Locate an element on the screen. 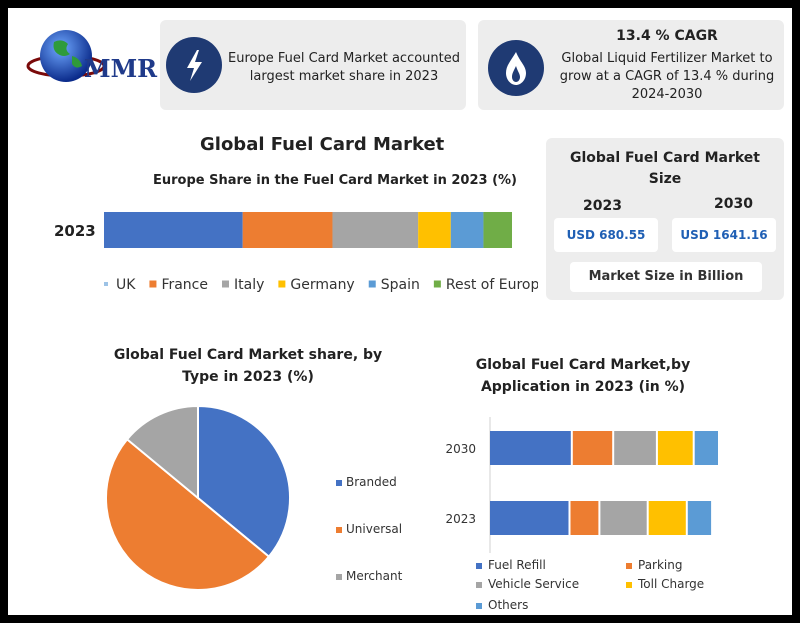  europe-legend-swatch-germany is located at coordinates (282, 284).